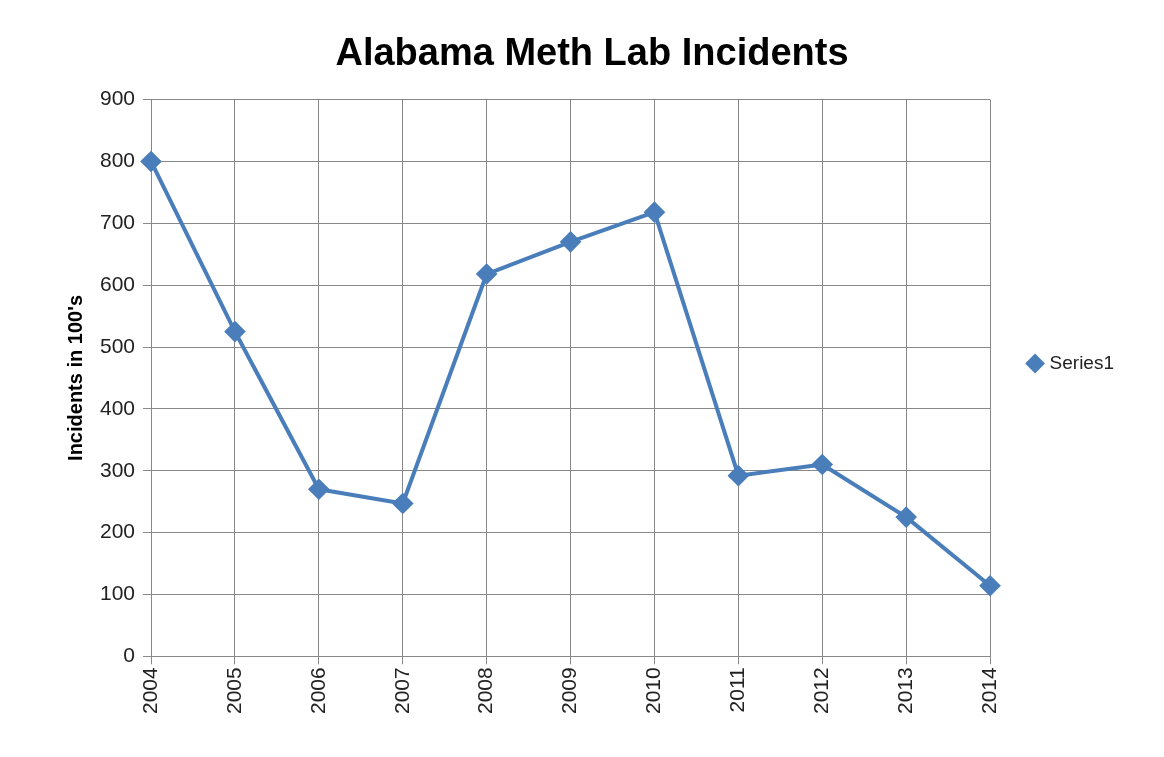 The image size is (1164, 757). What do you see at coordinates (1081, 362) in the screenshot?
I see `legend-label: Series1` at bounding box center [1081, 362].